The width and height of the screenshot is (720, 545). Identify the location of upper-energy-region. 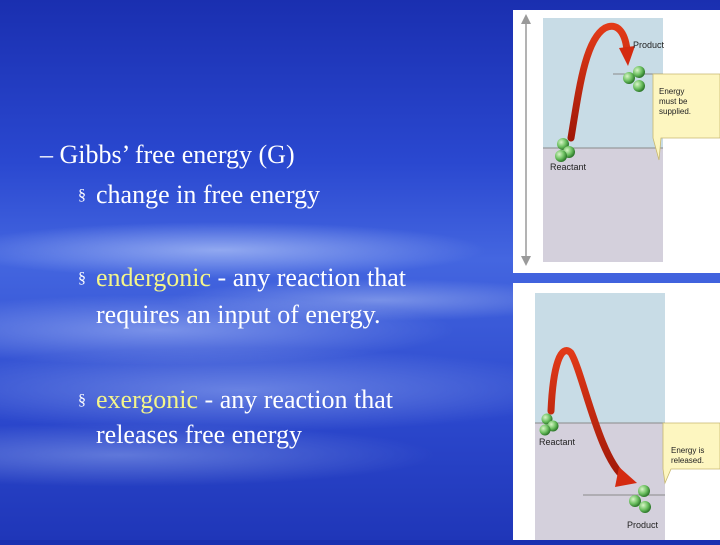
(603, 83).